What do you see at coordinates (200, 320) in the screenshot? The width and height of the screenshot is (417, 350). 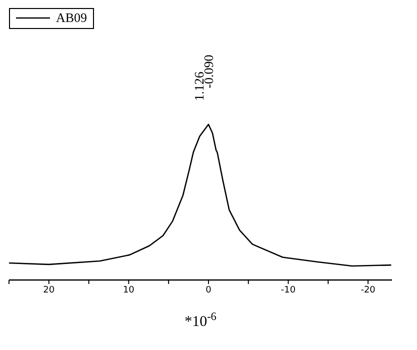 I see `x-axis-title: *10$^{-6}$` at bounding box center [200, 320].